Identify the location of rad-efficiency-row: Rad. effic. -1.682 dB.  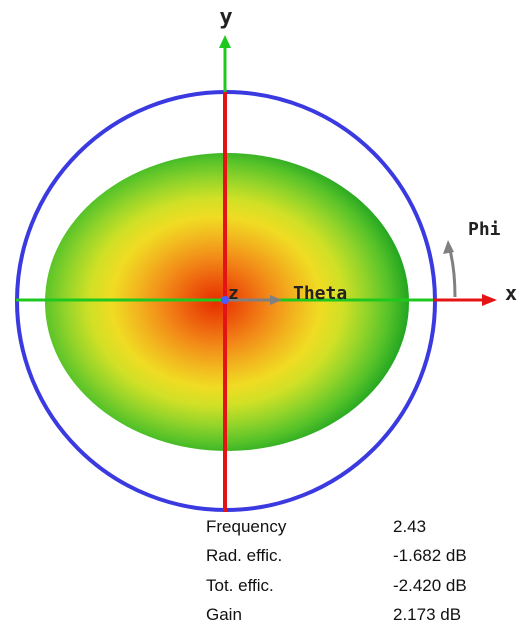
(356, 557).